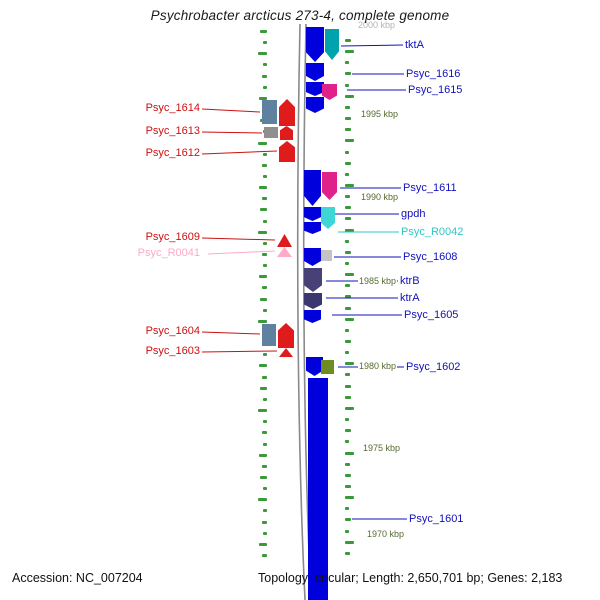 The image size is (600, 600). I want to click on gene-label-Psyc_1604: Psyc_1604, so click(172, 331).